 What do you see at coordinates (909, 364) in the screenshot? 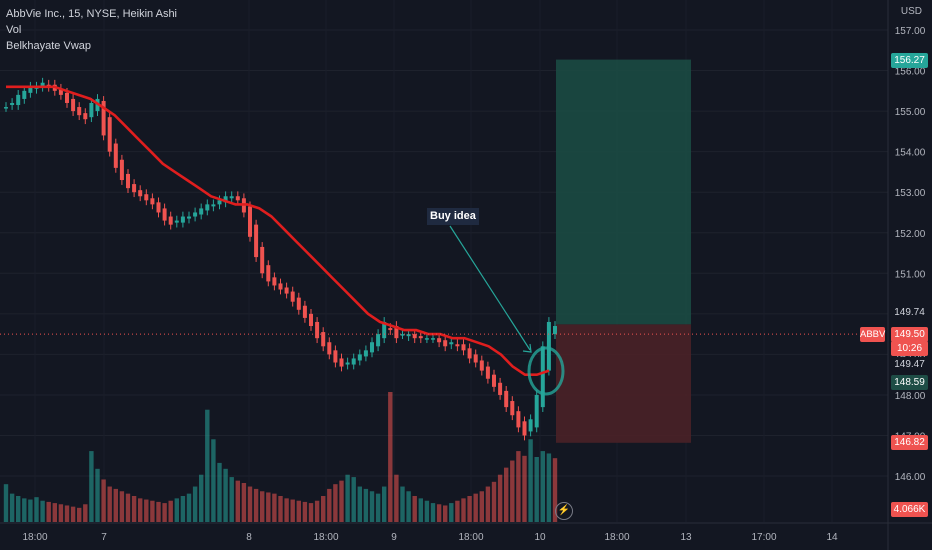
I see `lower-price-tag: 149.47` at bounding box center [909, 364].